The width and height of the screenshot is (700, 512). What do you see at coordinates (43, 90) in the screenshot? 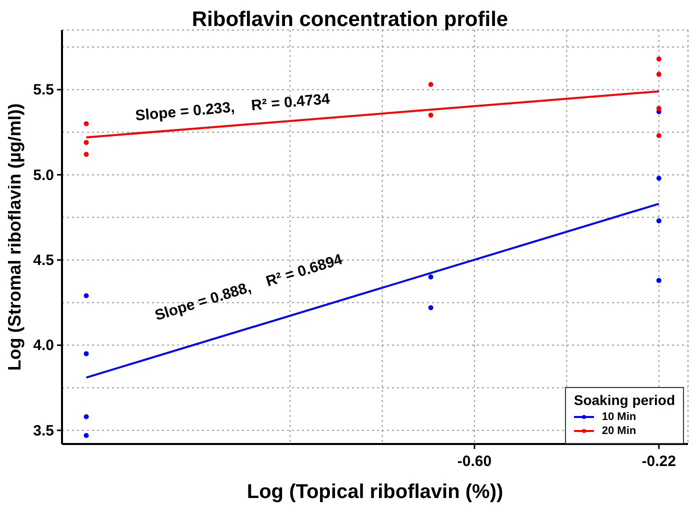
I see `y-tick-label: 5.5` at bounding box center [43, 90].